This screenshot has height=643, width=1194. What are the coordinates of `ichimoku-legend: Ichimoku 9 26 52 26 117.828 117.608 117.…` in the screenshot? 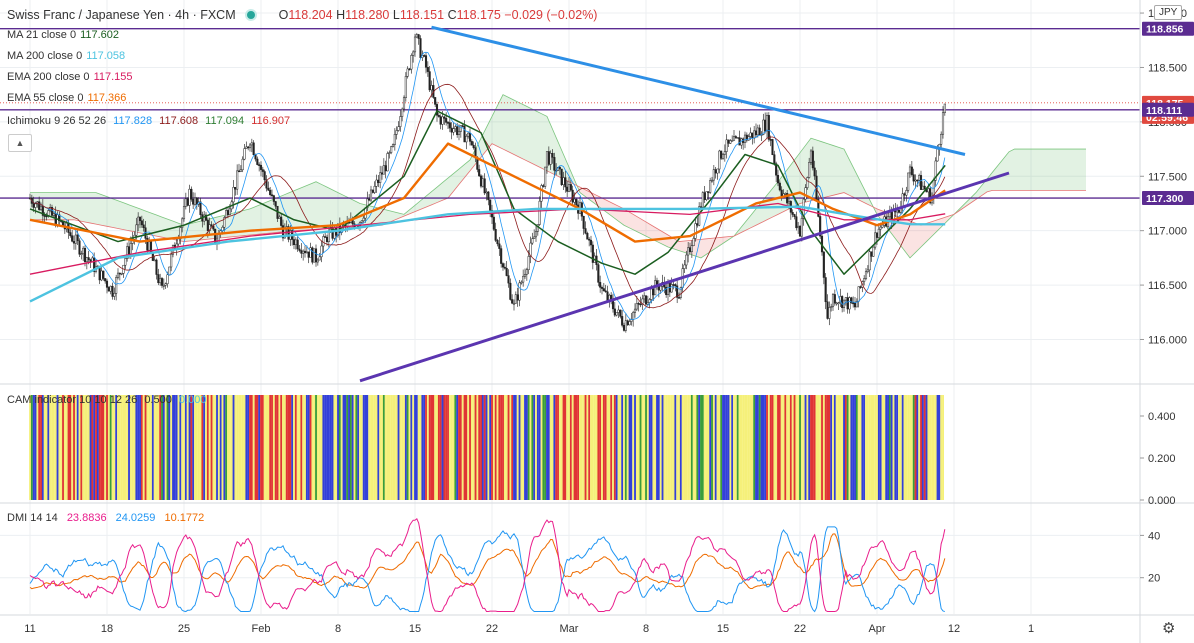 It's located at (148, 121).